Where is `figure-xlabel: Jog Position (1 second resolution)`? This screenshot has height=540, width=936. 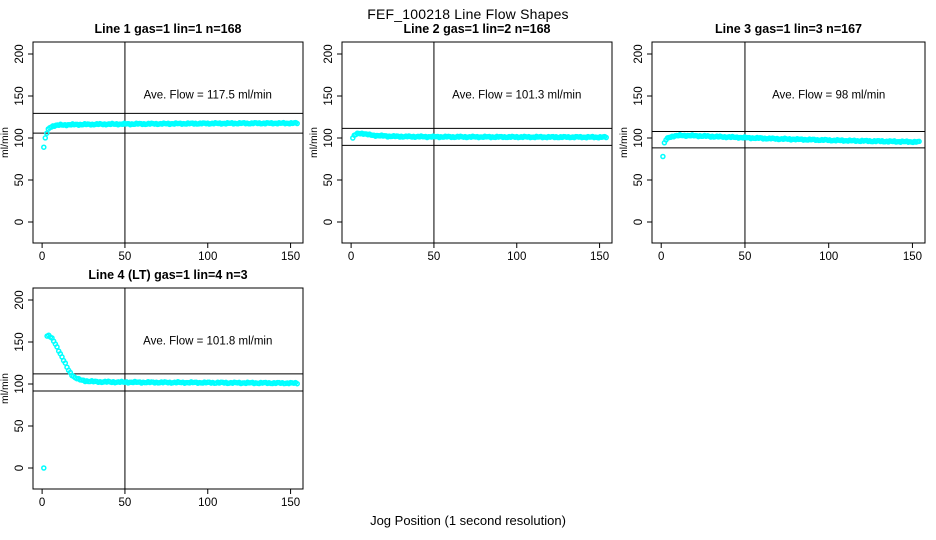
figure-xlabel: Jog Position (1 second resolution) is located at coordinates (468, 520).